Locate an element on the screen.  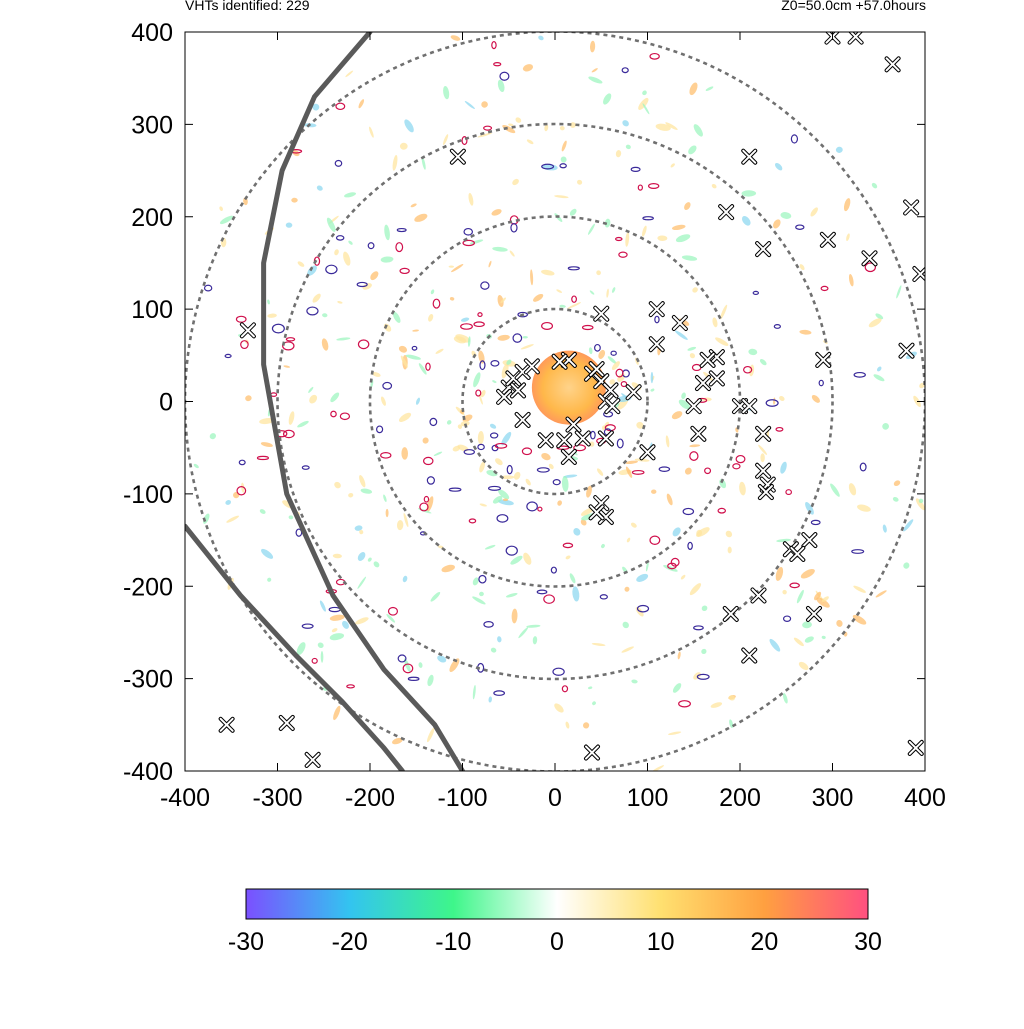
colorbar-tick-label: 10 is located at coordinates (661, 942).